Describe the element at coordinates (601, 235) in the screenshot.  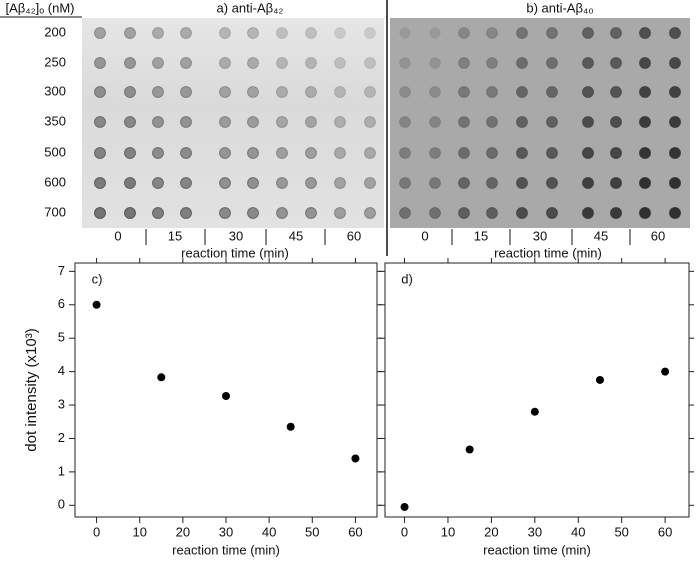
I see `column-label: 45` at that location.